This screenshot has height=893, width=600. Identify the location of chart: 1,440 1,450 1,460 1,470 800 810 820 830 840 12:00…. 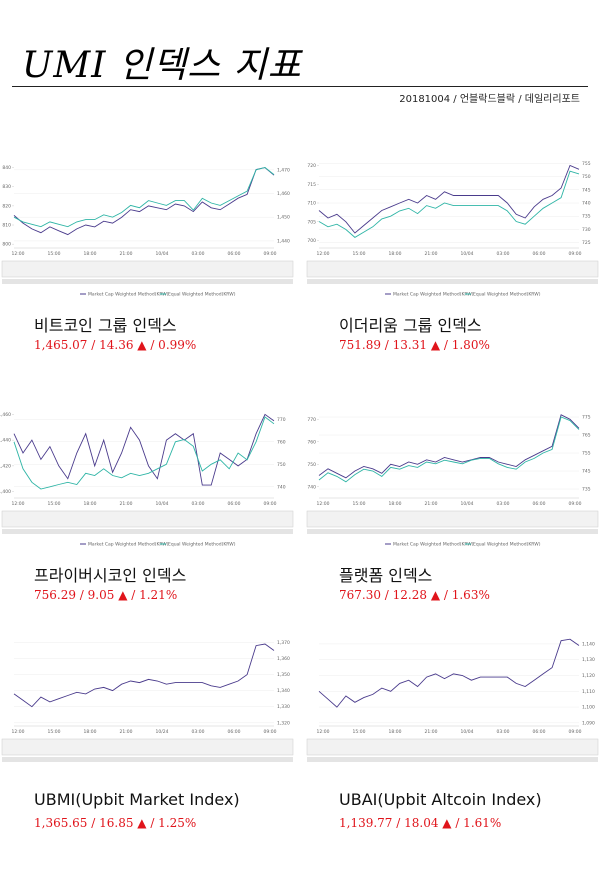
(147, 228).